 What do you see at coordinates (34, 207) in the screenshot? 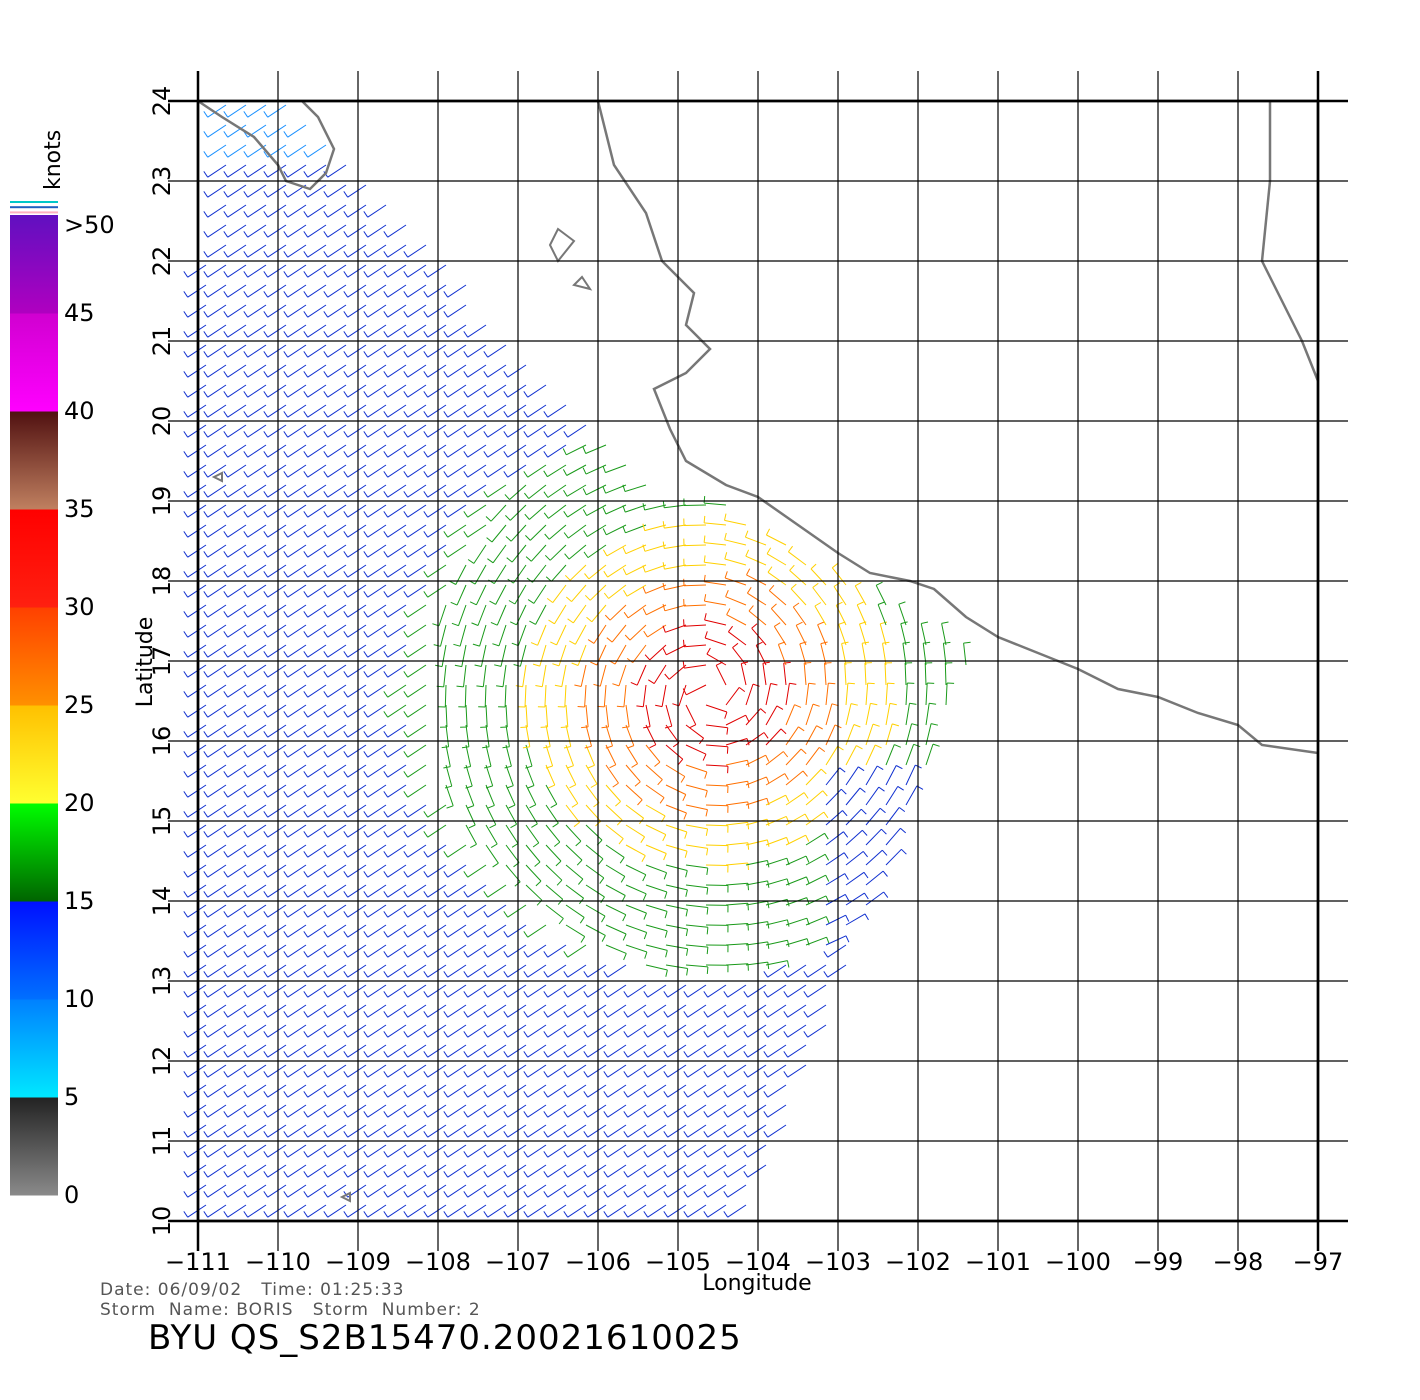
I see `colorbar-overflow-stripe` at bounding box center [34, 207].